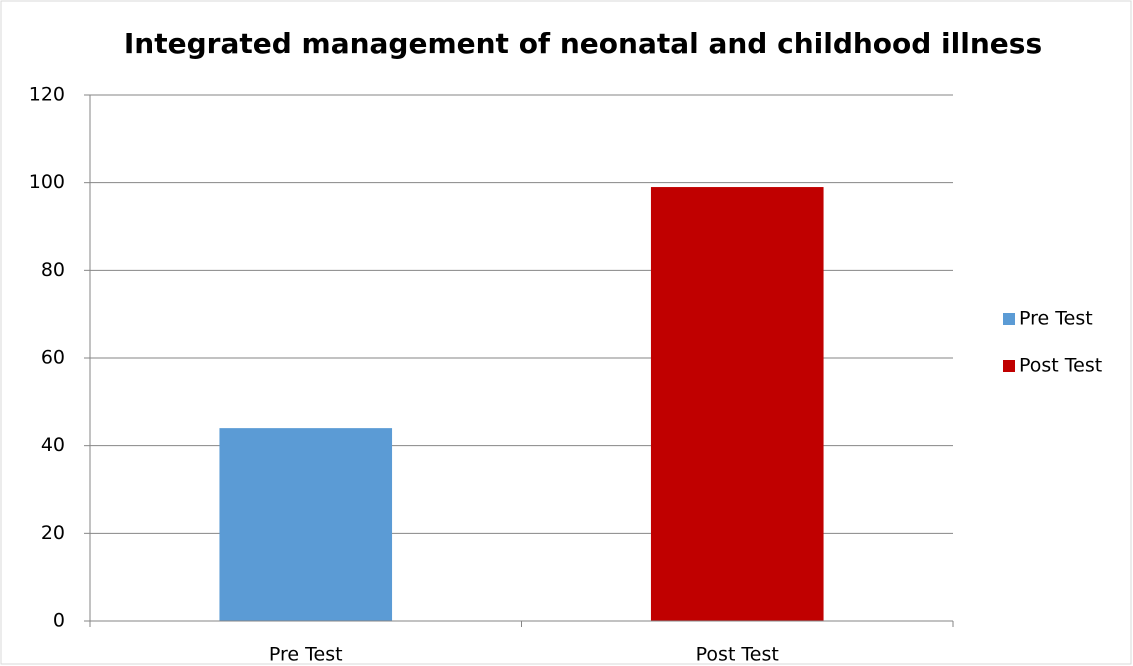  Describe the element at coordinates (47, 95) in the screenshot. I see `y-tick-label: 120` at that location.